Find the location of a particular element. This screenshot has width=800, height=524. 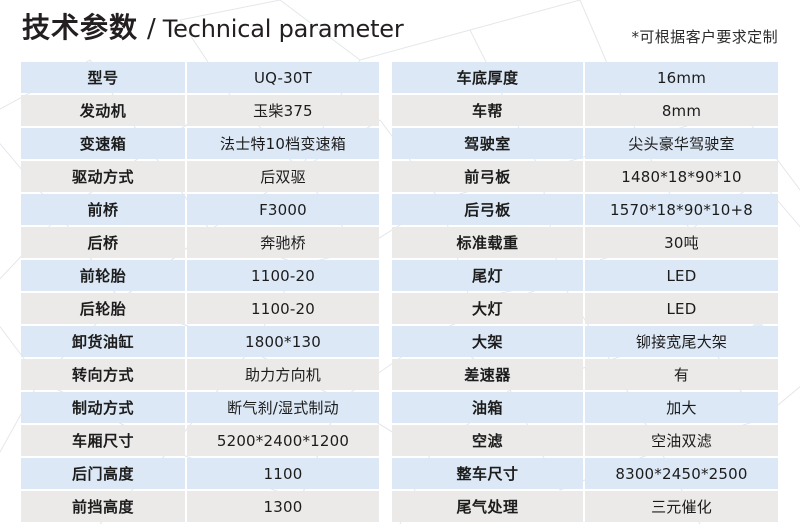

spec-value: 铆接宽尾大架 is located at coordinates (681, 341).